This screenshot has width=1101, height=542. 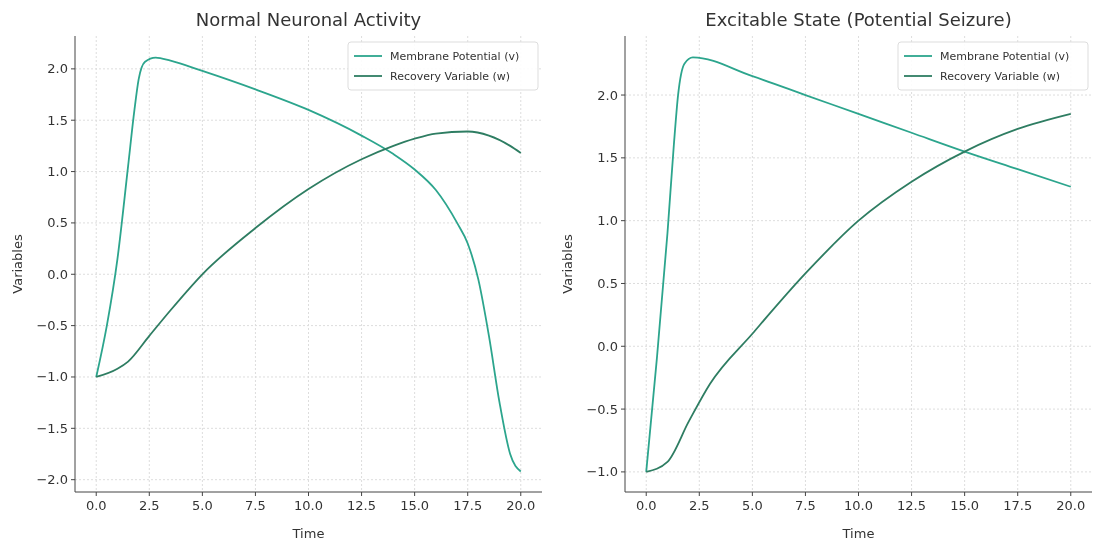 What do you see at coordinates (52, 480) in the screenshot?
I see `y-tick-label: −2.0` at bounding box center [52, 480].